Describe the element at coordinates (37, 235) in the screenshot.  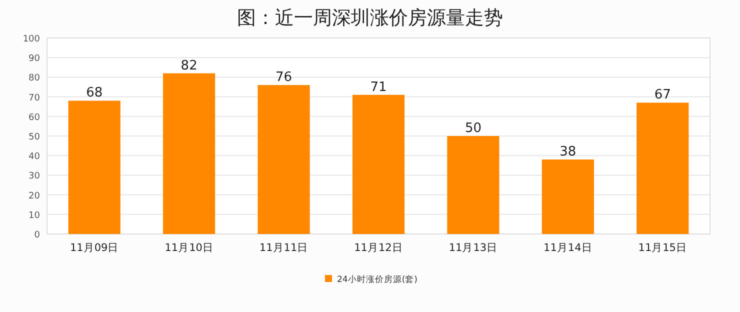
I see `y-tick-label: 0` at that location.